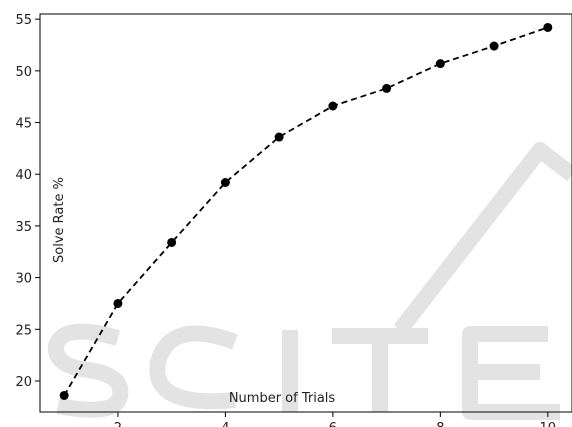 The width and height of the screenshot is (572, 427). What do you see at coordinates (23, 124) in the screenshot?
I see `y-tick-label: 45` at bounding box center [23, 124].